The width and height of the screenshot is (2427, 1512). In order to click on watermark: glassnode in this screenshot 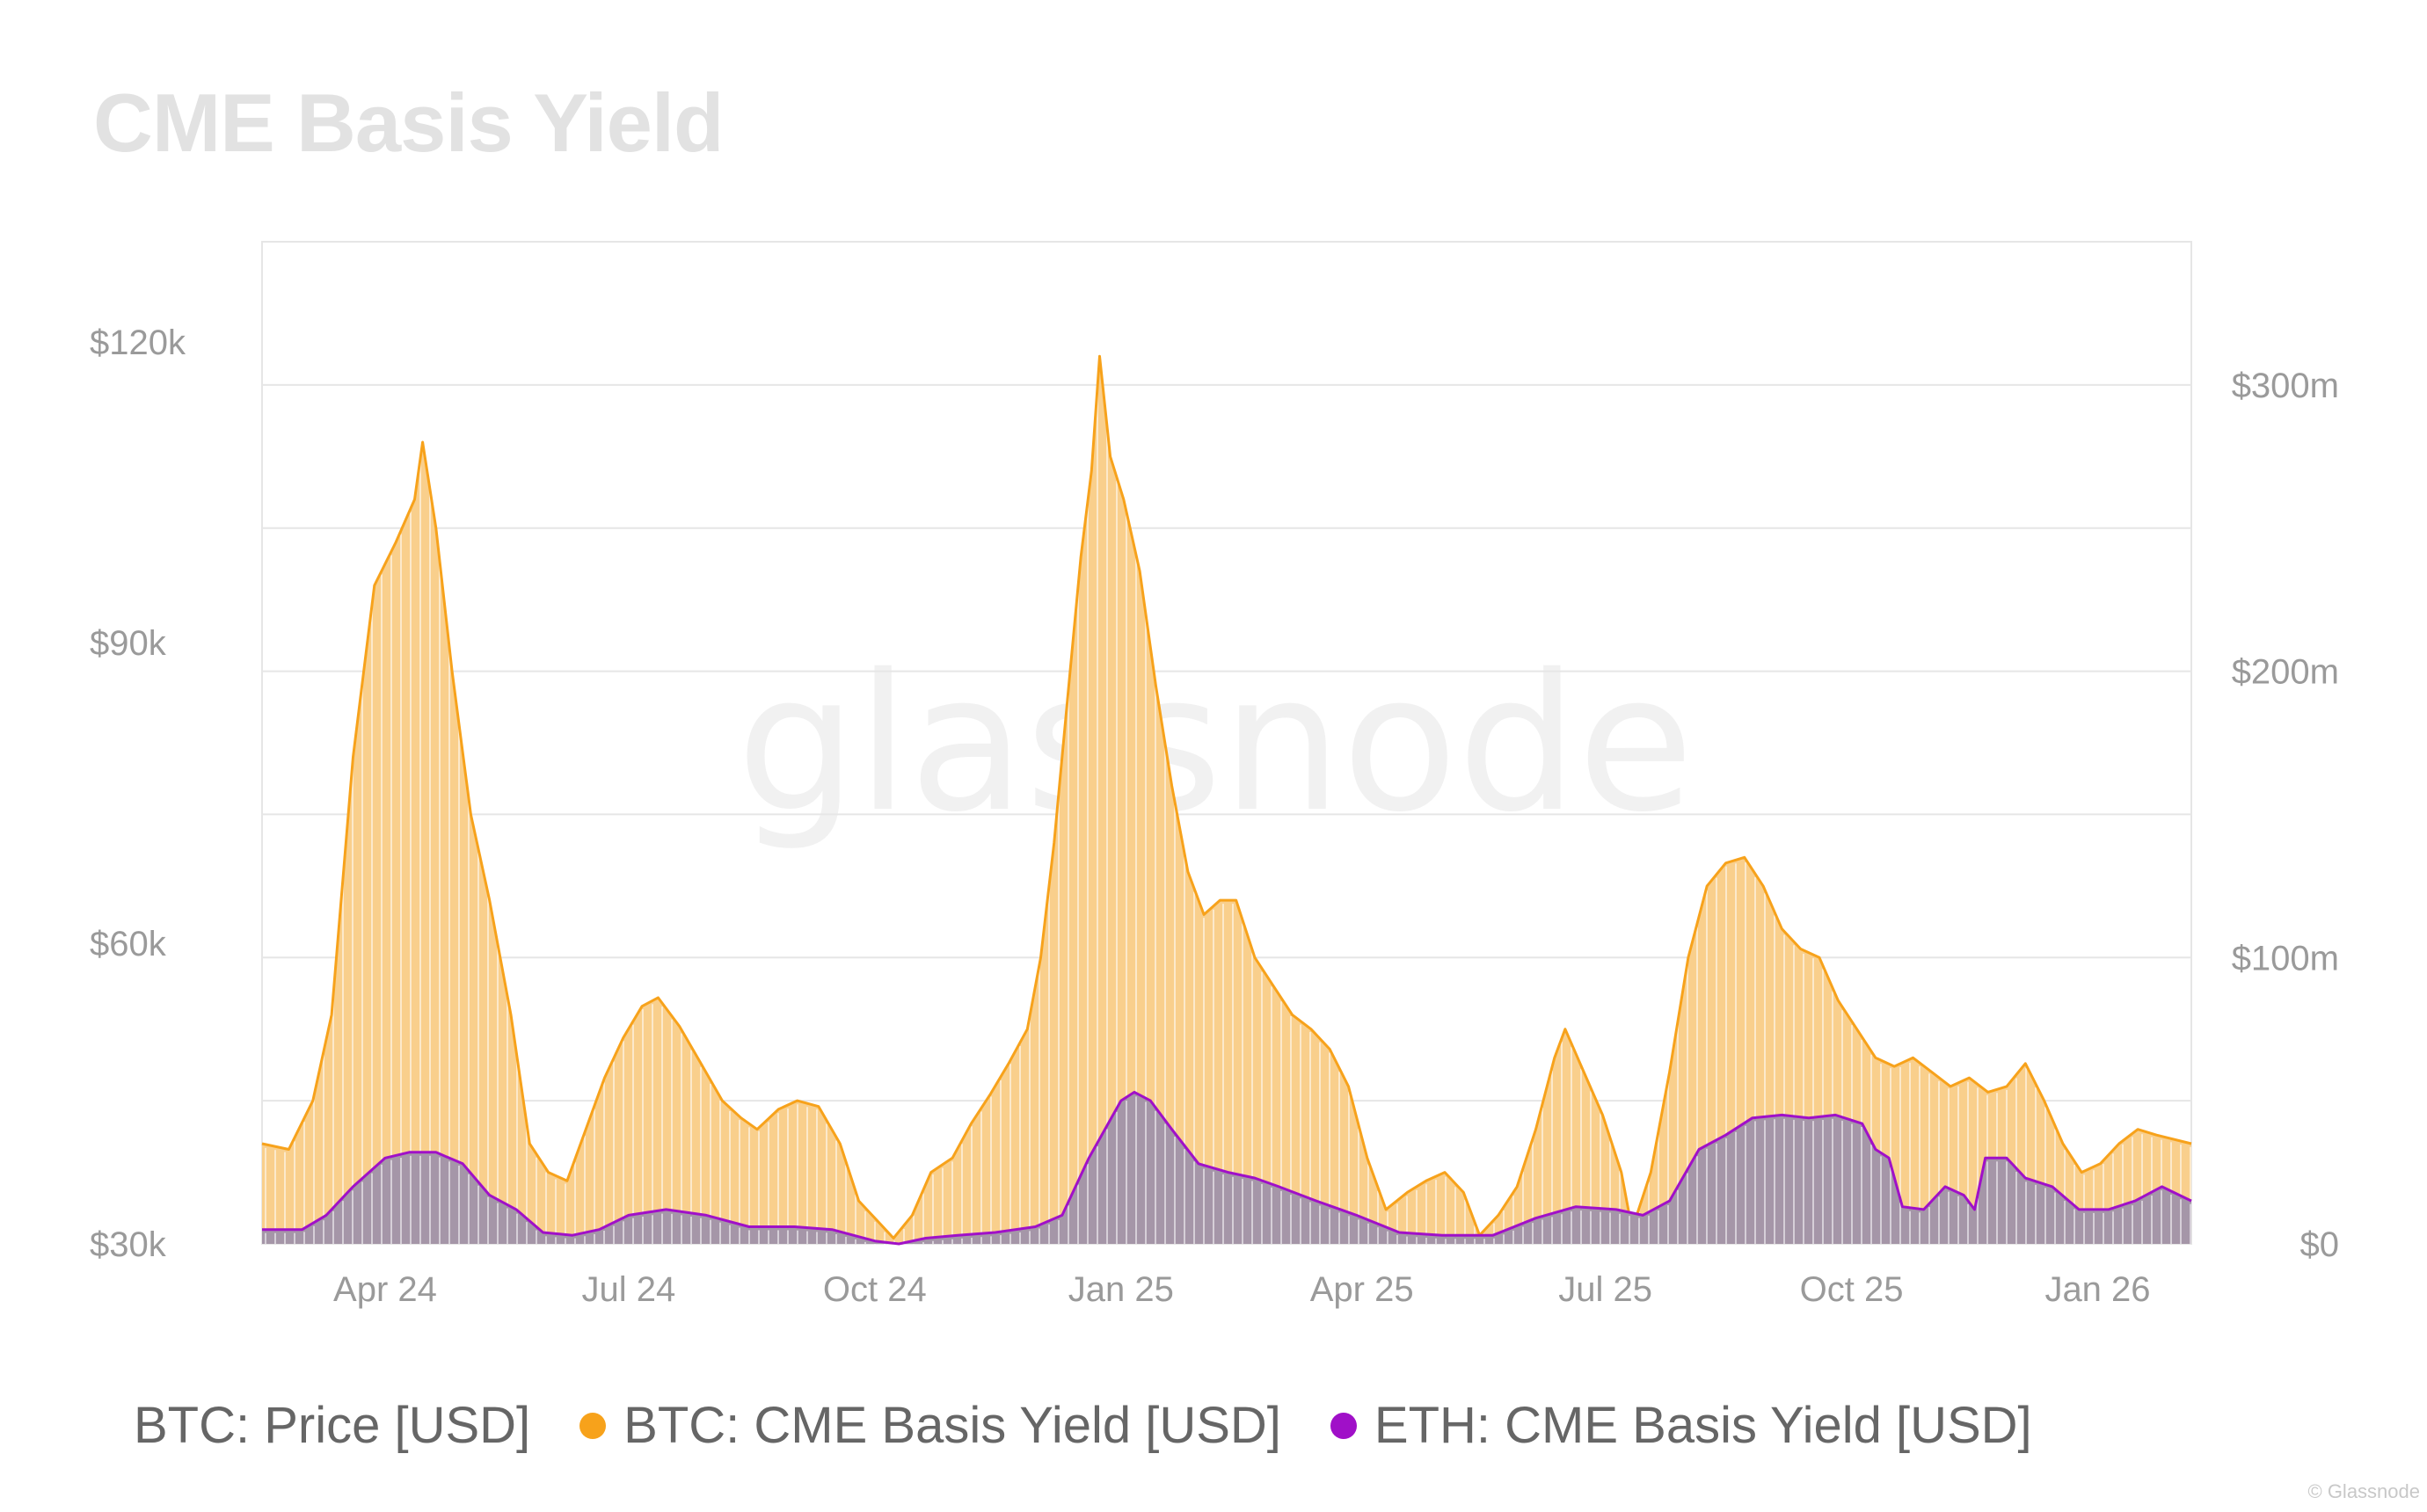, I will do `click(1216, 744)`.